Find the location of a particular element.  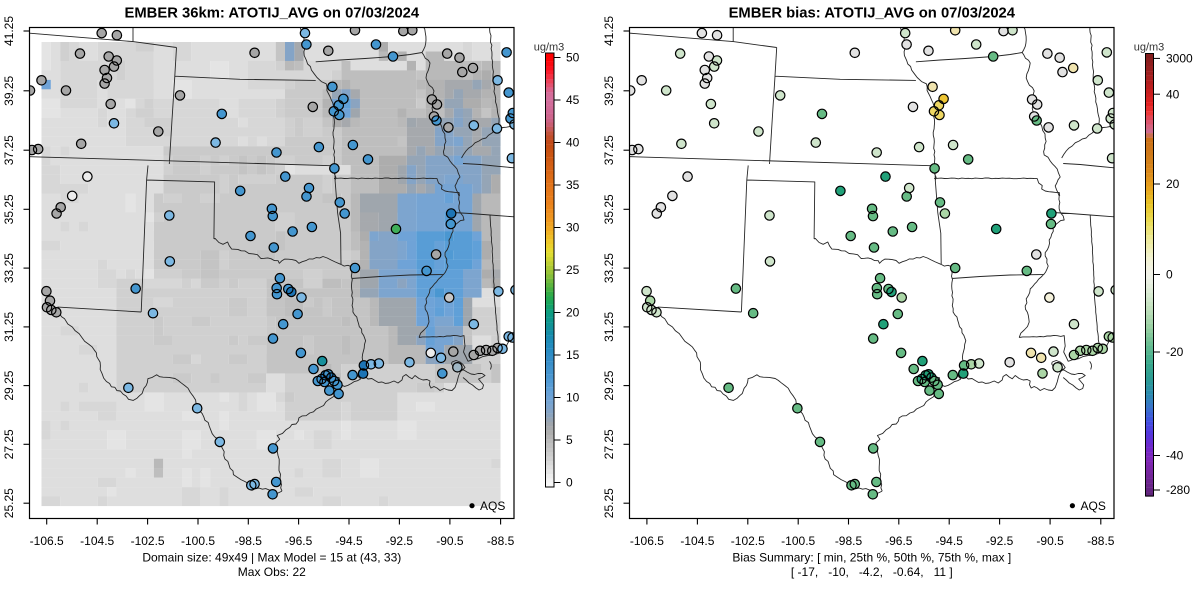

svg-text: 5 is located at coordinates (569, 440).